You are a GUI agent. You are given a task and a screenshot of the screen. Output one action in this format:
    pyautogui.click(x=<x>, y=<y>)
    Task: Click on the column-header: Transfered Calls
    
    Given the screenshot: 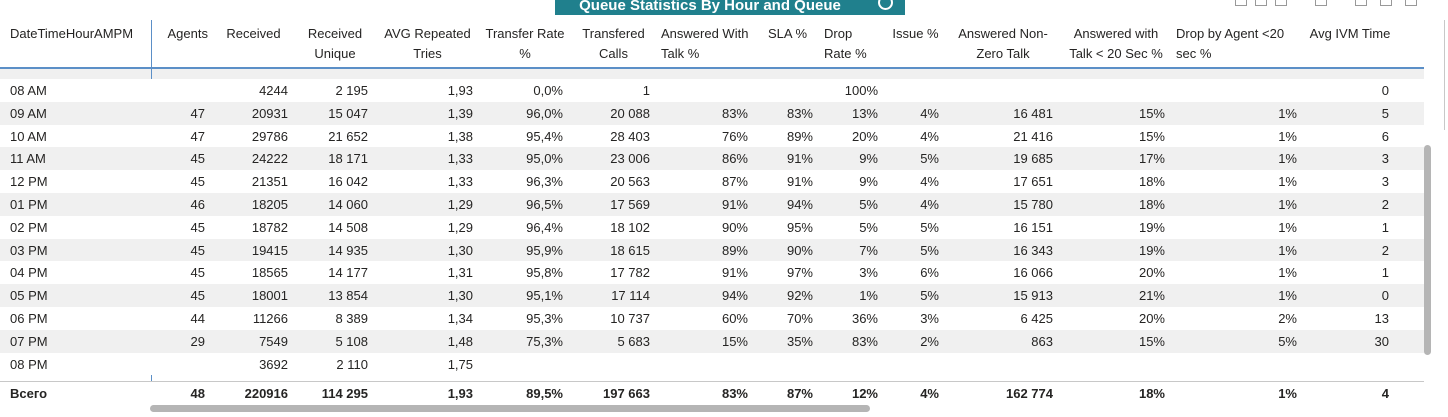 What is the action you would take?
    pyautogui.click(x=613, y=43)
    